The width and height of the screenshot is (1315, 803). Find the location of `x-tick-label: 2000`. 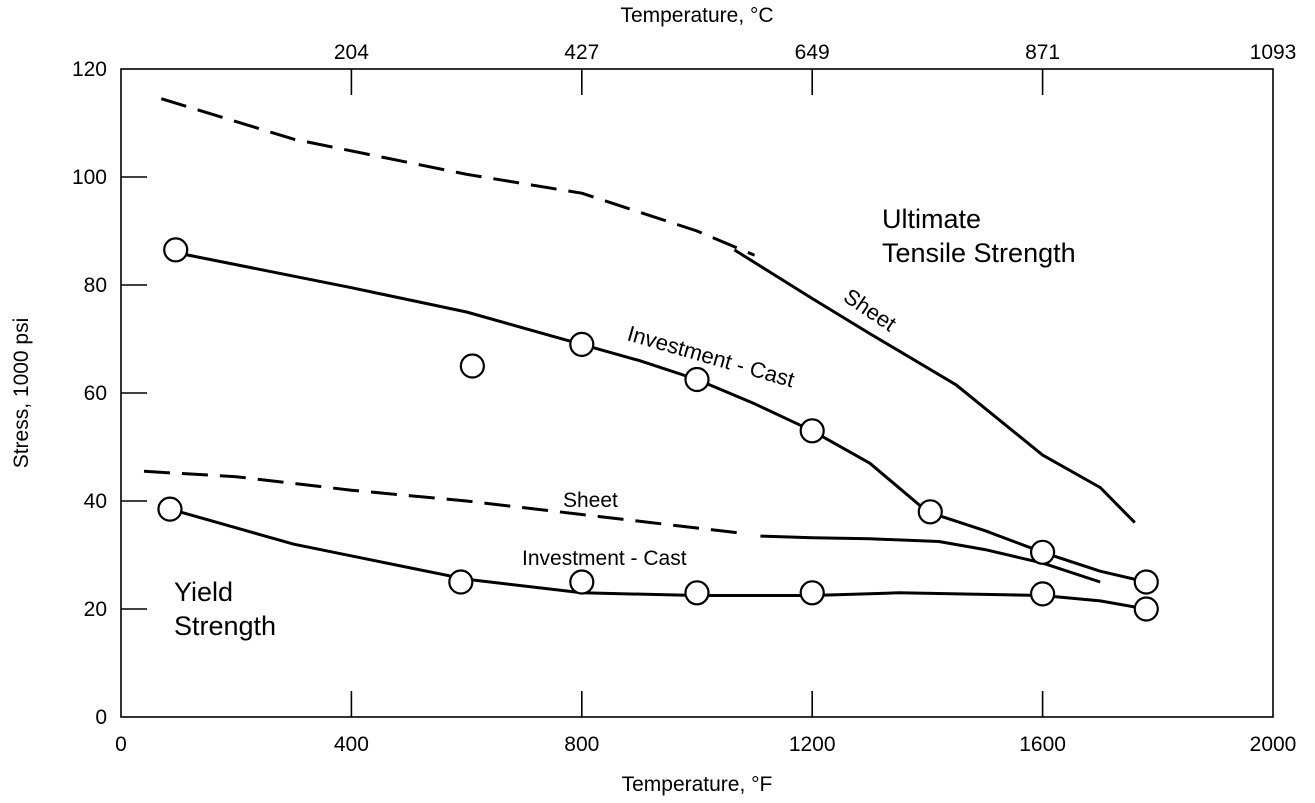

x-tick-label: 2000 is located at coordinates (1273, 744).